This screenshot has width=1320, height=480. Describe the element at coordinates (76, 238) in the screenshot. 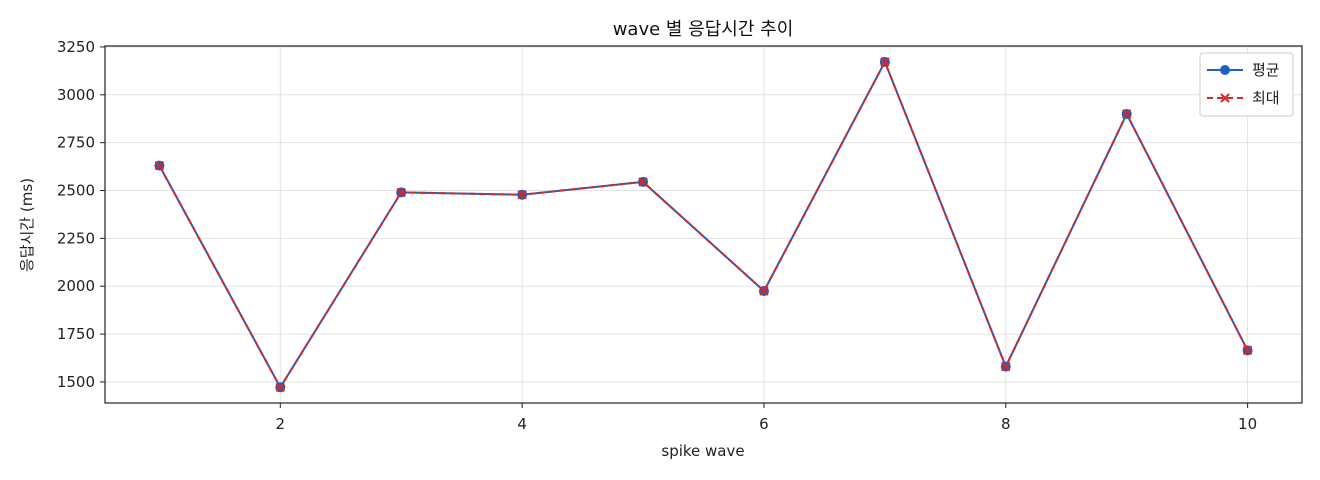

I see `y-tick-label: 2250` at that location.